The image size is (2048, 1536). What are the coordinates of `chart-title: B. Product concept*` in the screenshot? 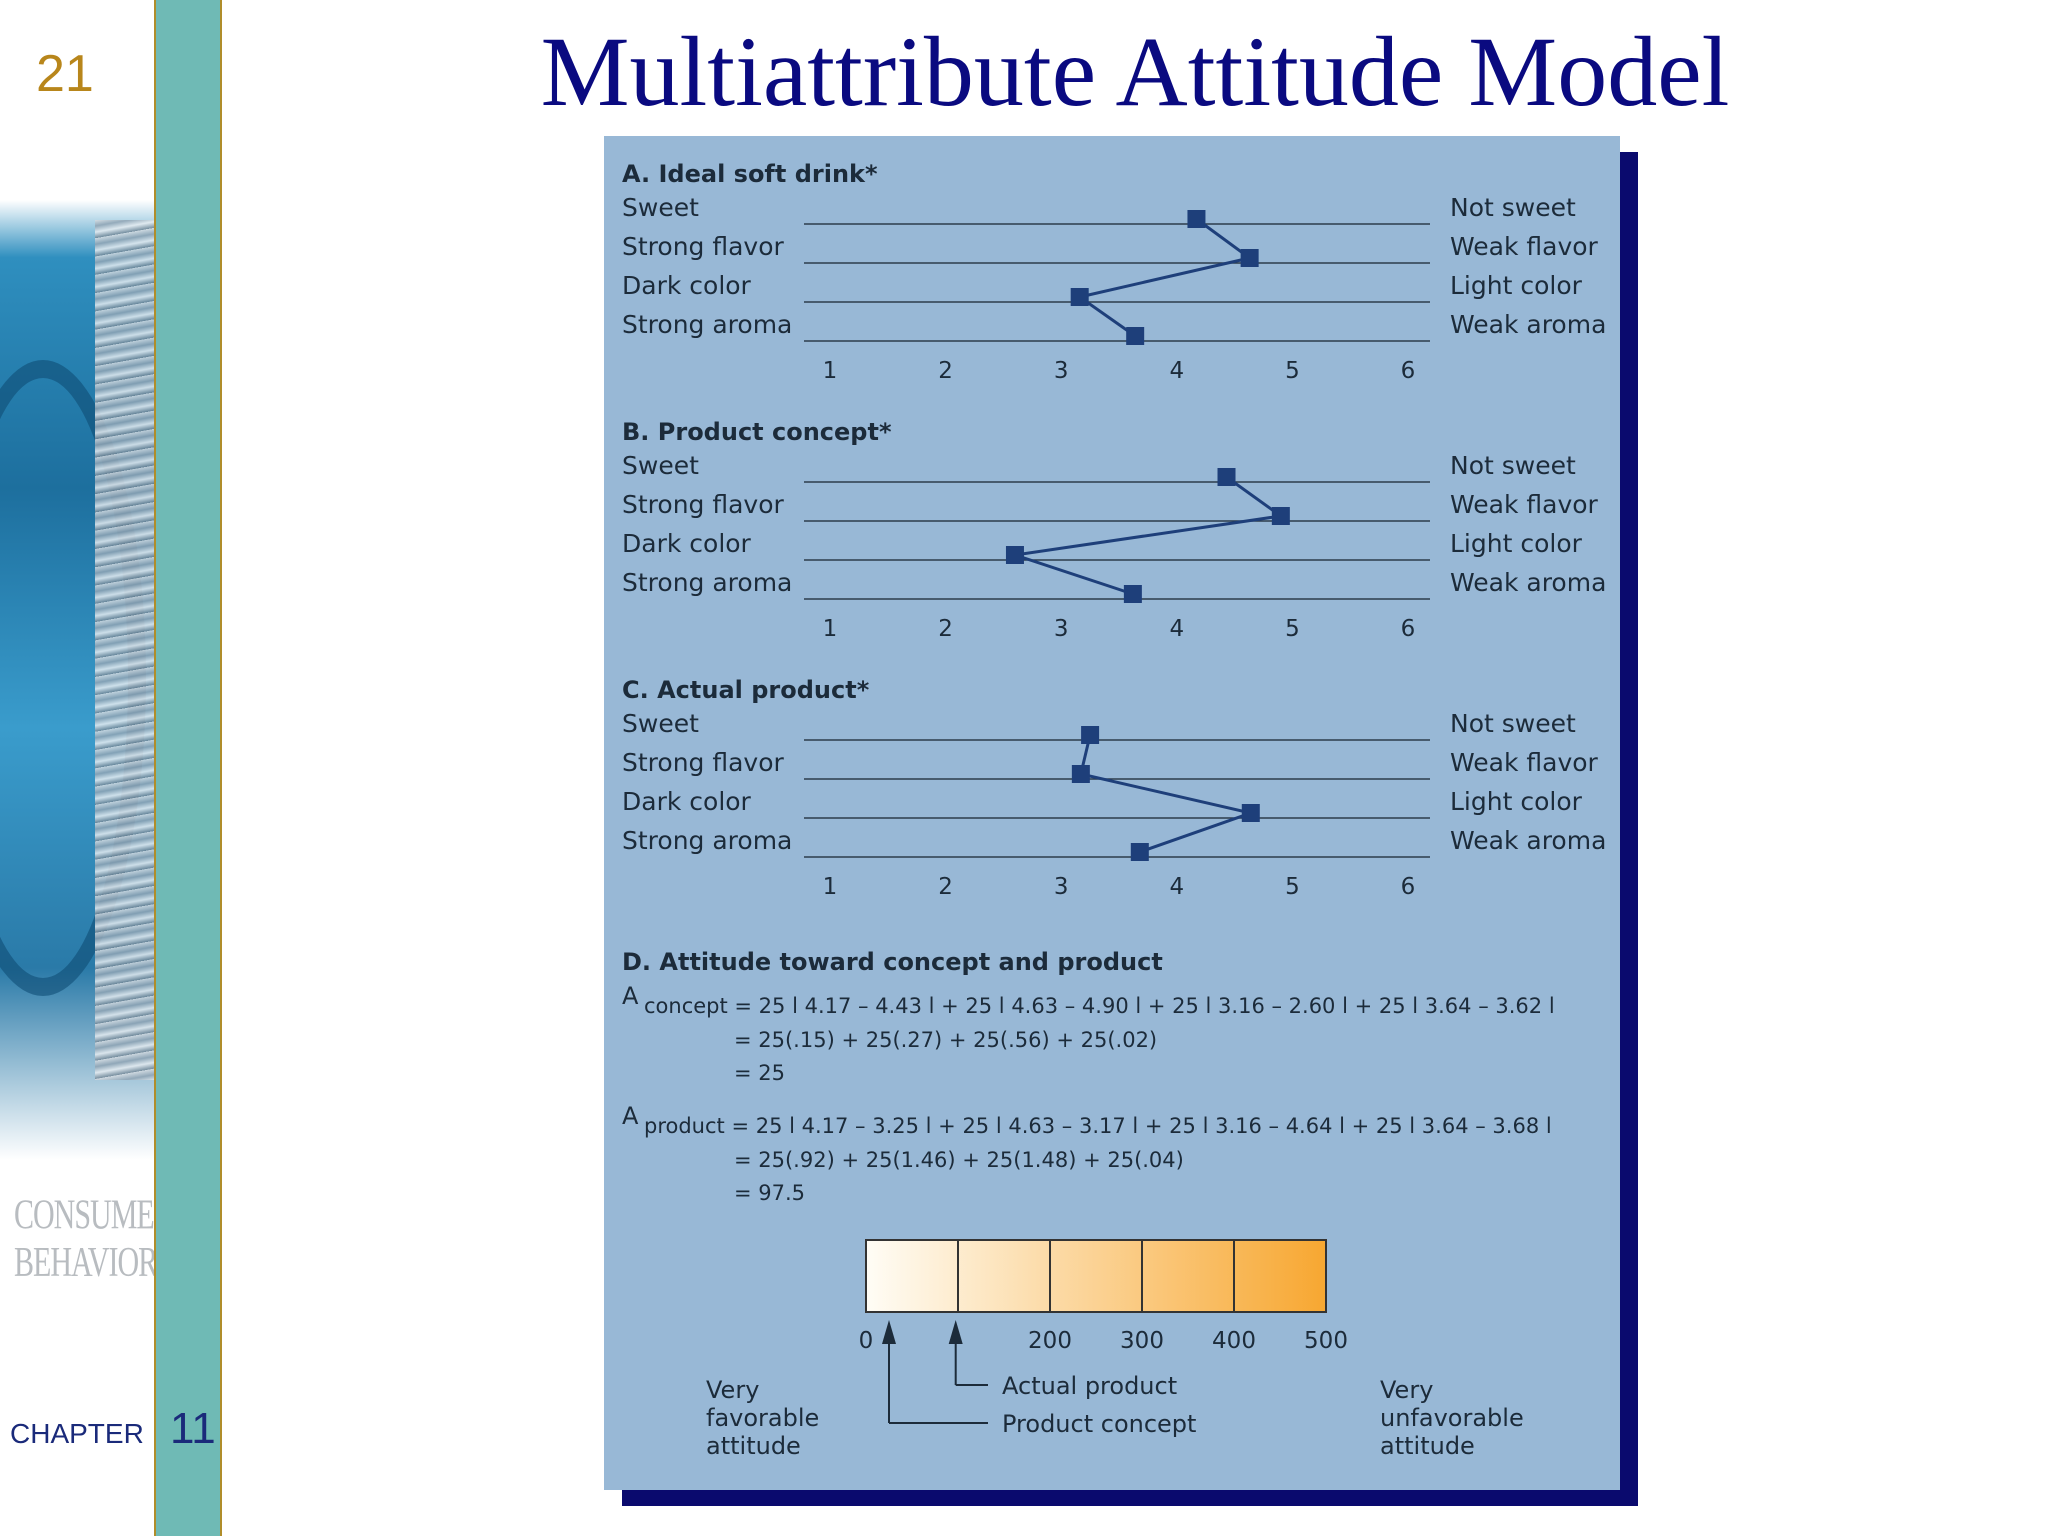 It's located at (757, 432).